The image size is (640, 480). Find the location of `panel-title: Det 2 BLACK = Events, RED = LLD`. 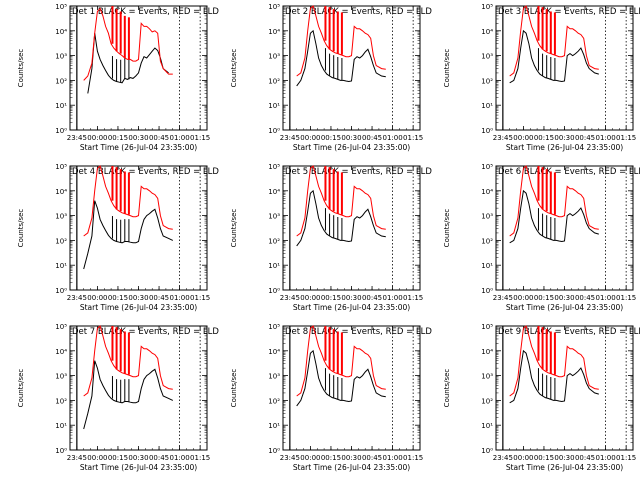

panel-title: Det 2 BLACK = Events, RED = LLD is located at coordinates (358, 12).